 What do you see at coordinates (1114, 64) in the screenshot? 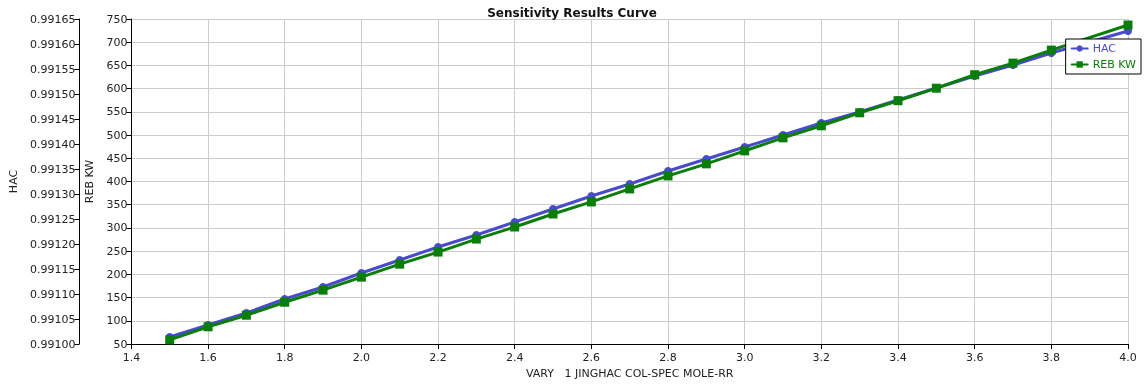
I see `legend-label: REB KW` at bounding box center [1114, 64].